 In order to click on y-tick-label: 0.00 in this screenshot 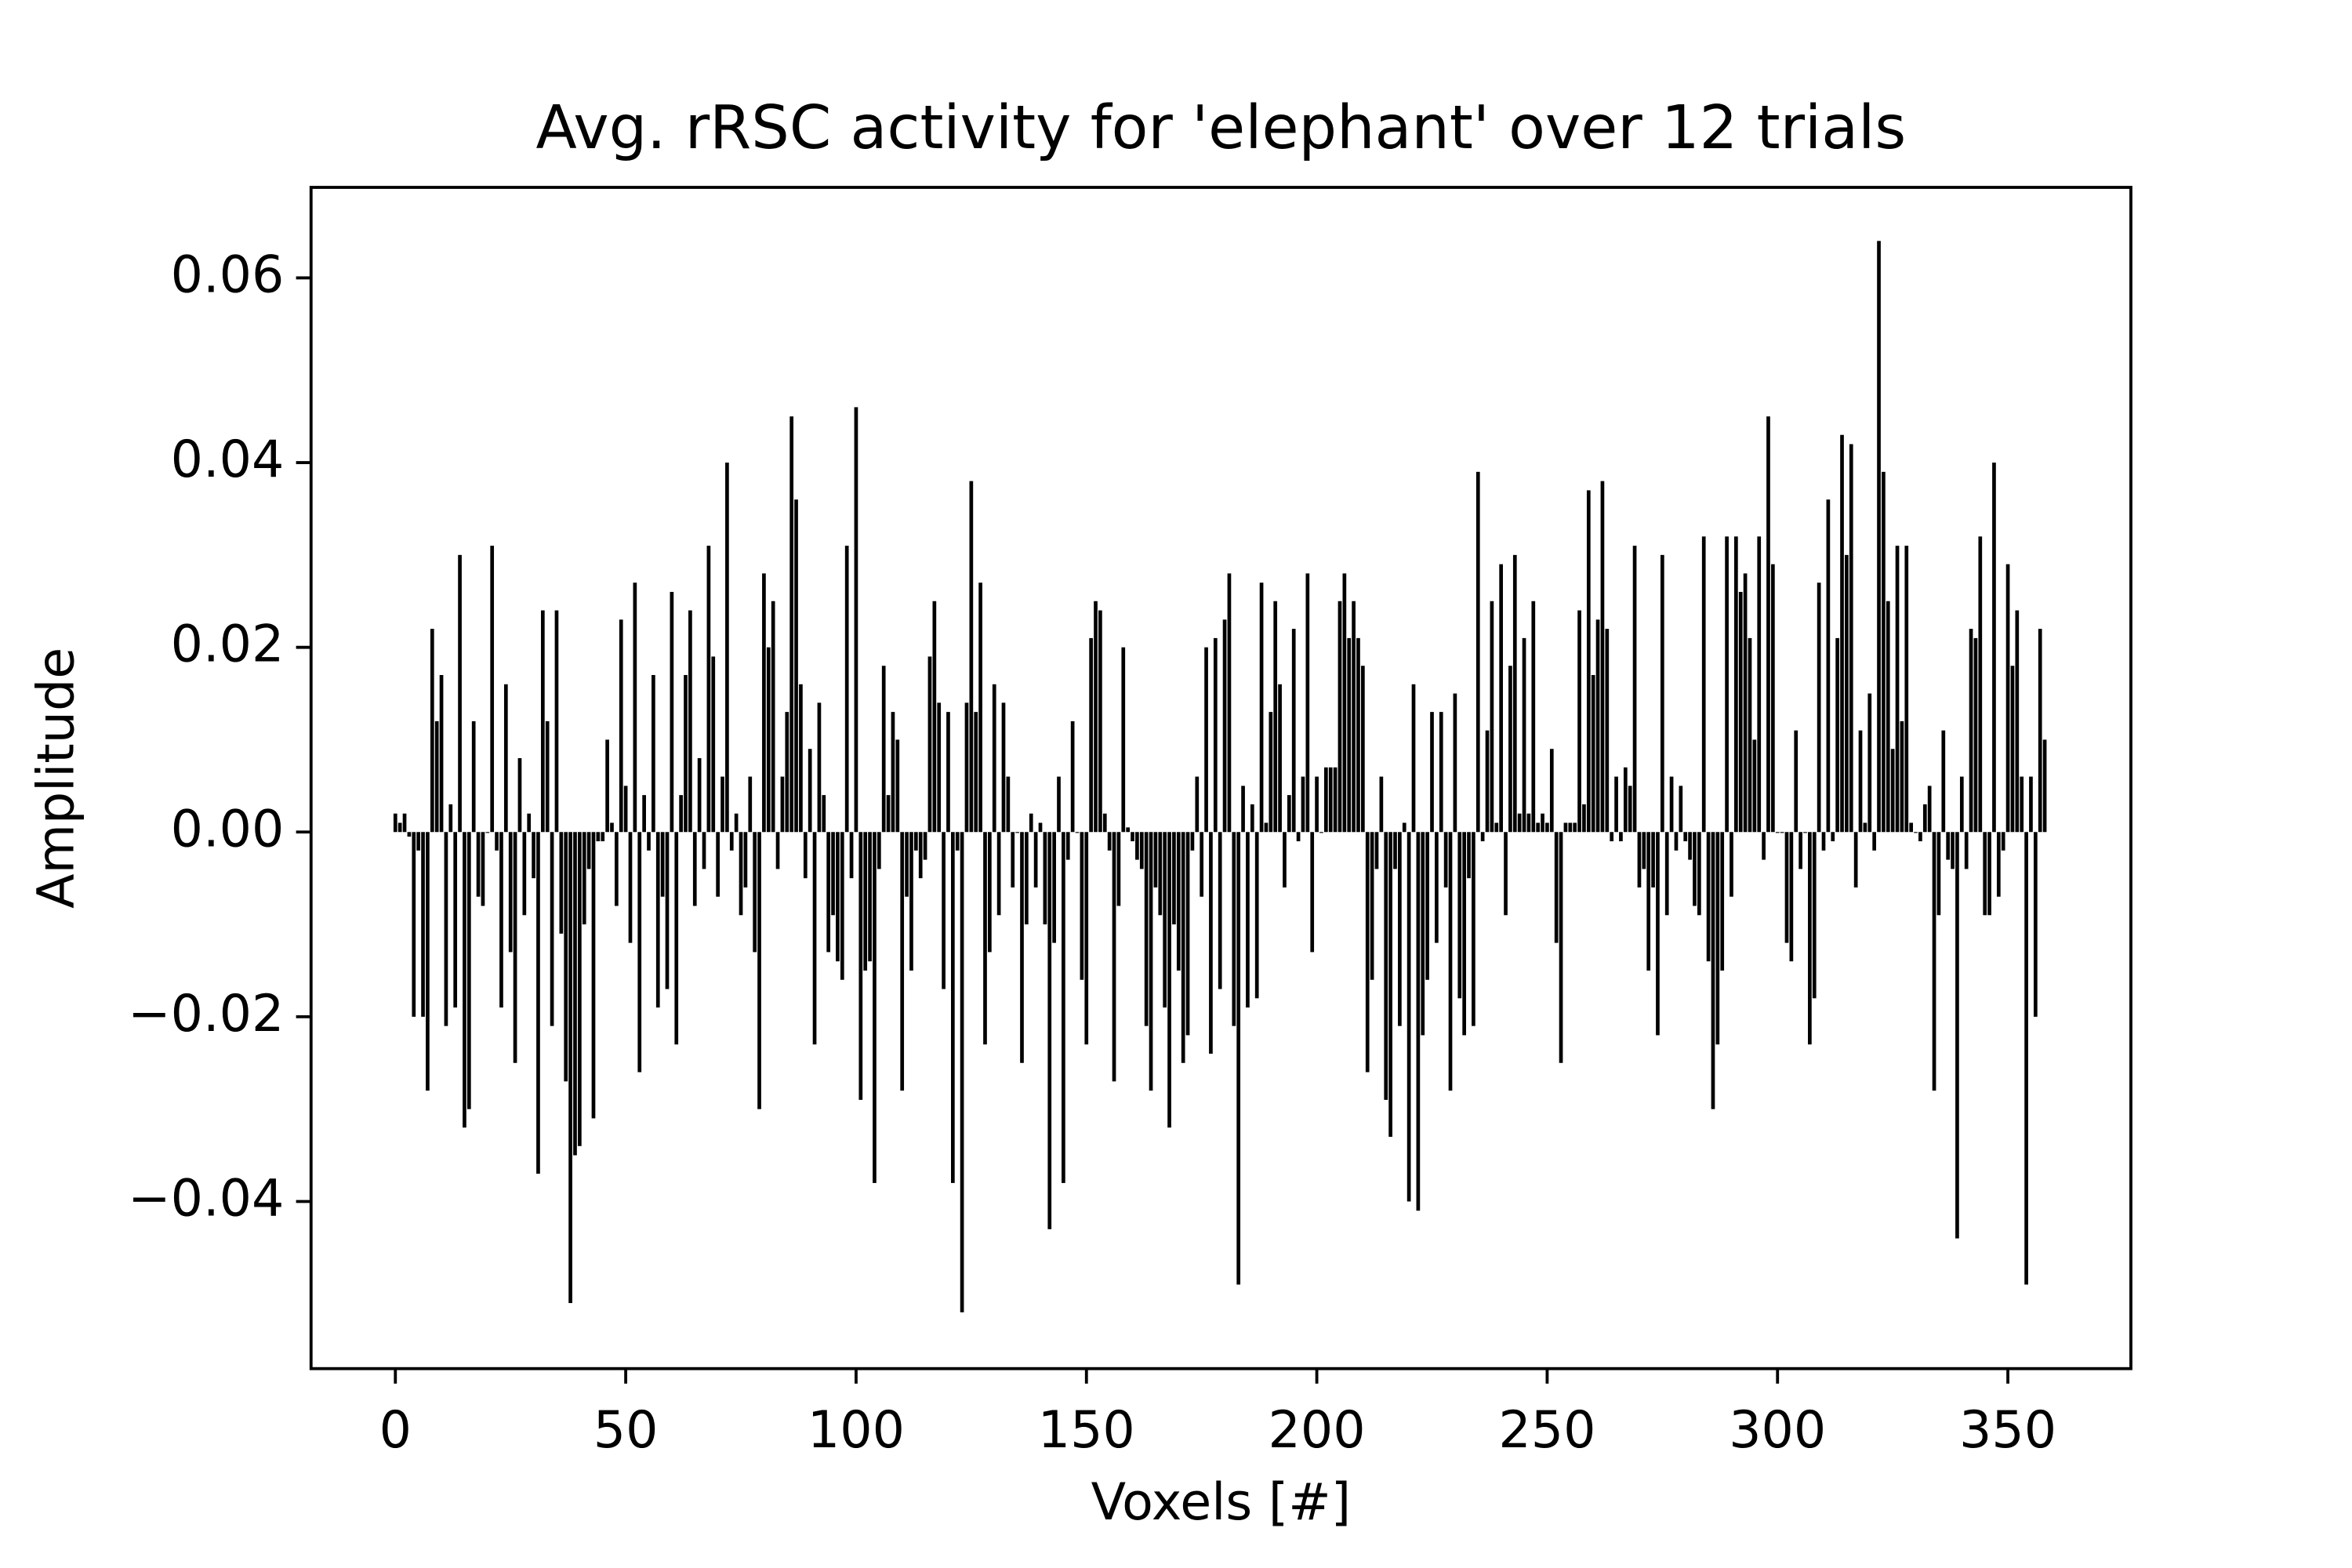, I will do `click(228, 829)`.